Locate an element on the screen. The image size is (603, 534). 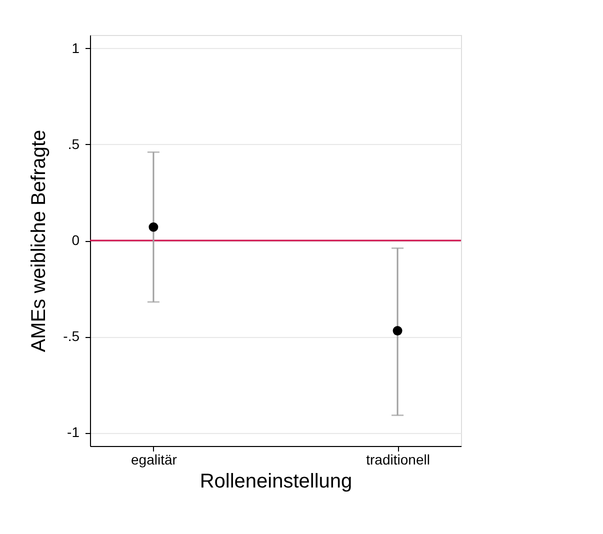
y-axis-title: AMEs weibliche Befragte is located at coordinates (39, 241).